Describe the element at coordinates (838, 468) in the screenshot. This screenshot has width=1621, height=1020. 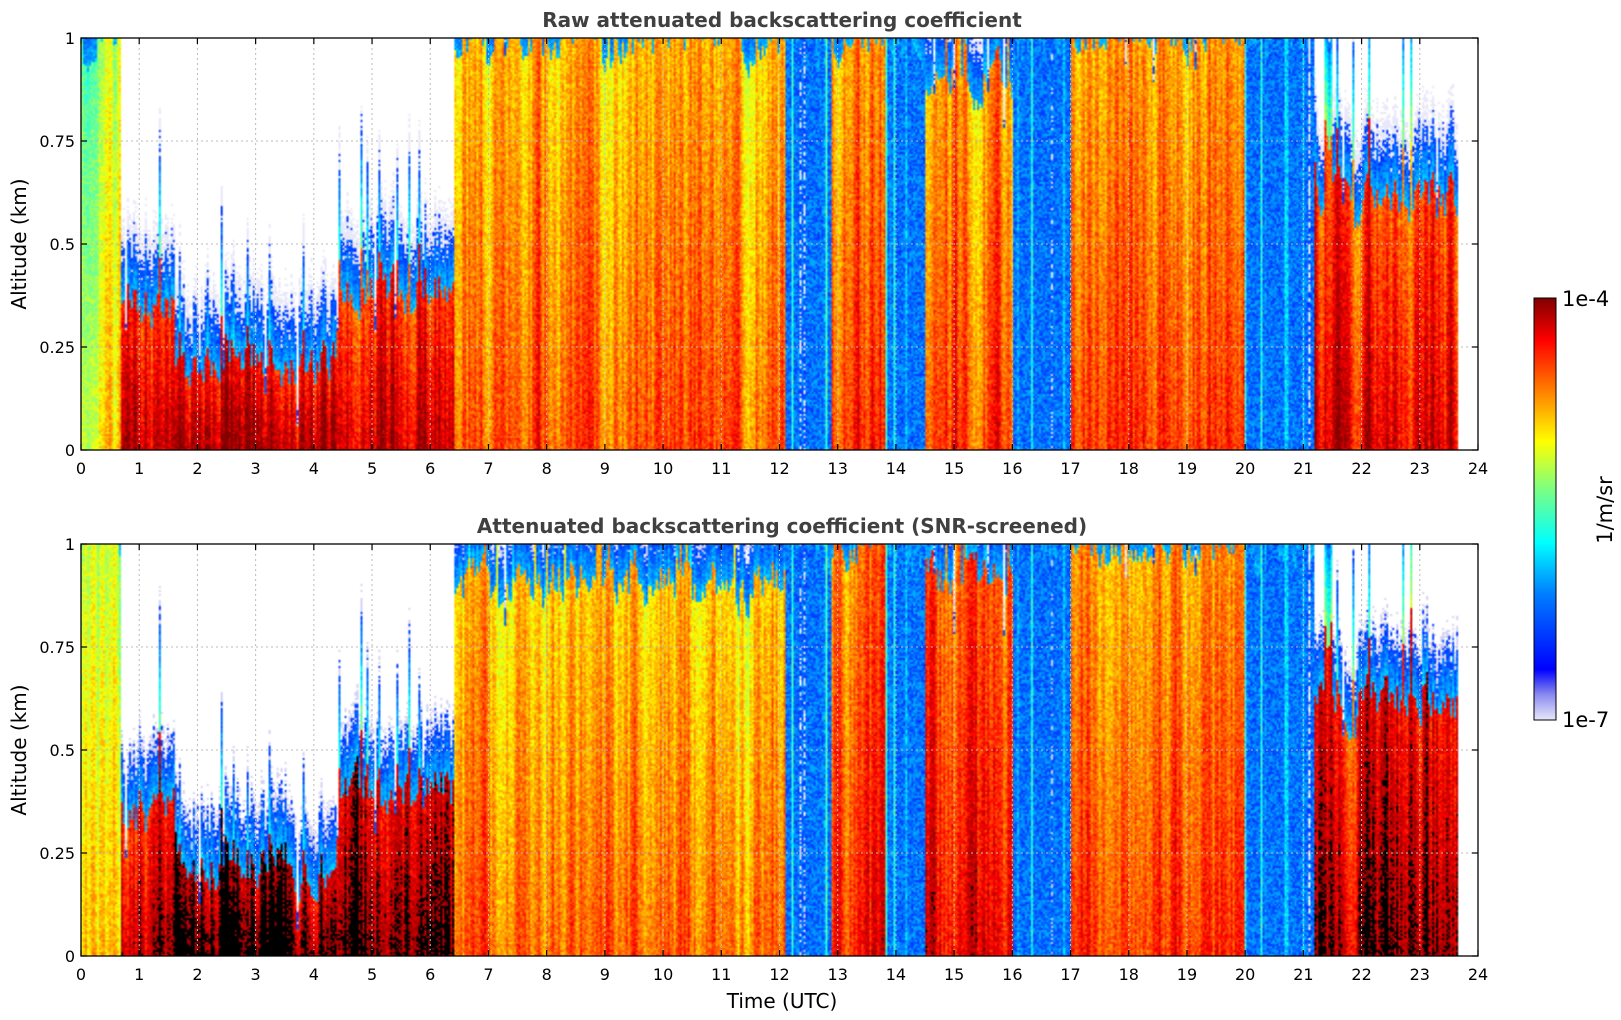
I see `x-tick-label-raw: 13` at that location.